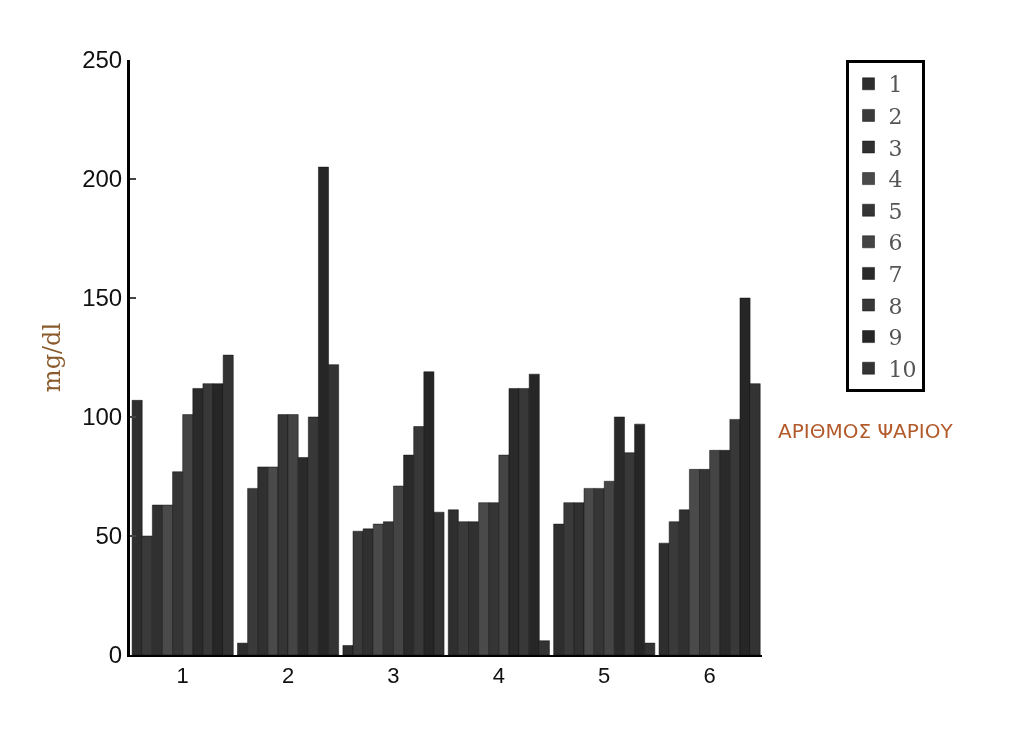 This screenshot has width=1022, height=745. I want to click on x-tick-label: 6, so click(709, 676).